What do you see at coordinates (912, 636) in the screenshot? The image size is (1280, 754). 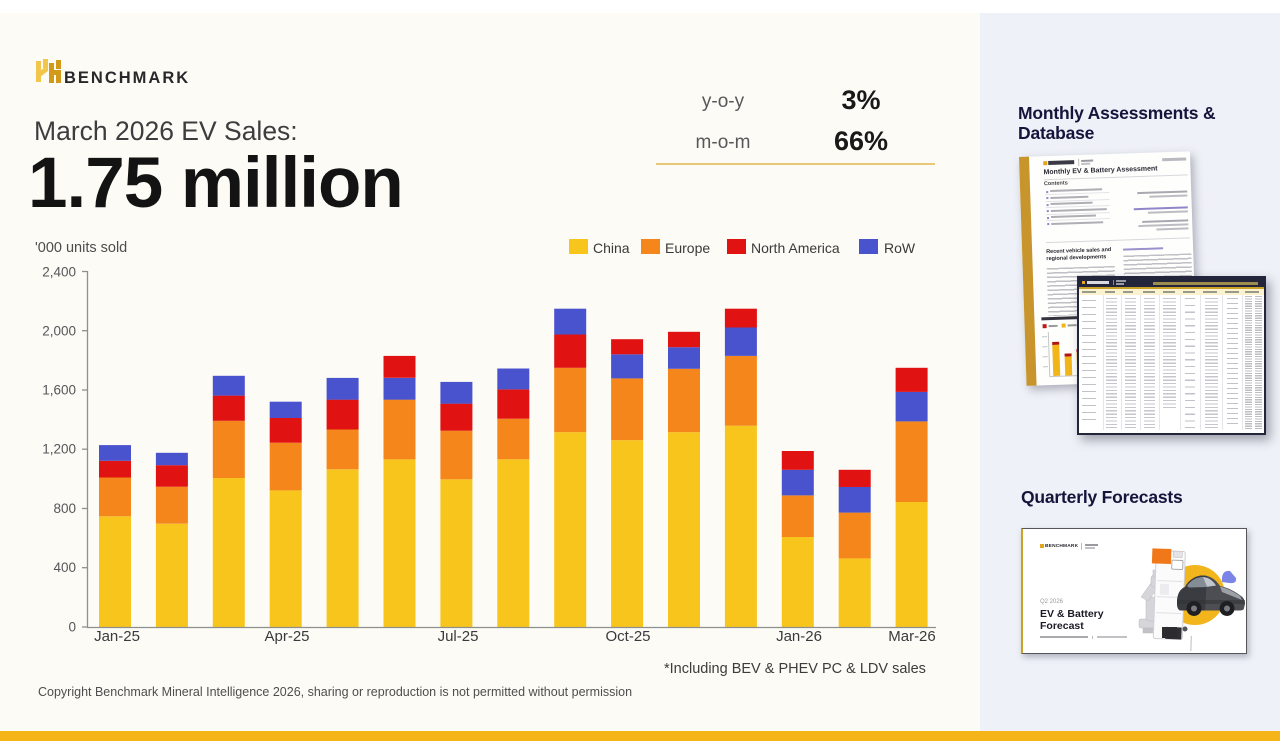 I see `svg-text: Mar-26` at bounding box center [912, 636].